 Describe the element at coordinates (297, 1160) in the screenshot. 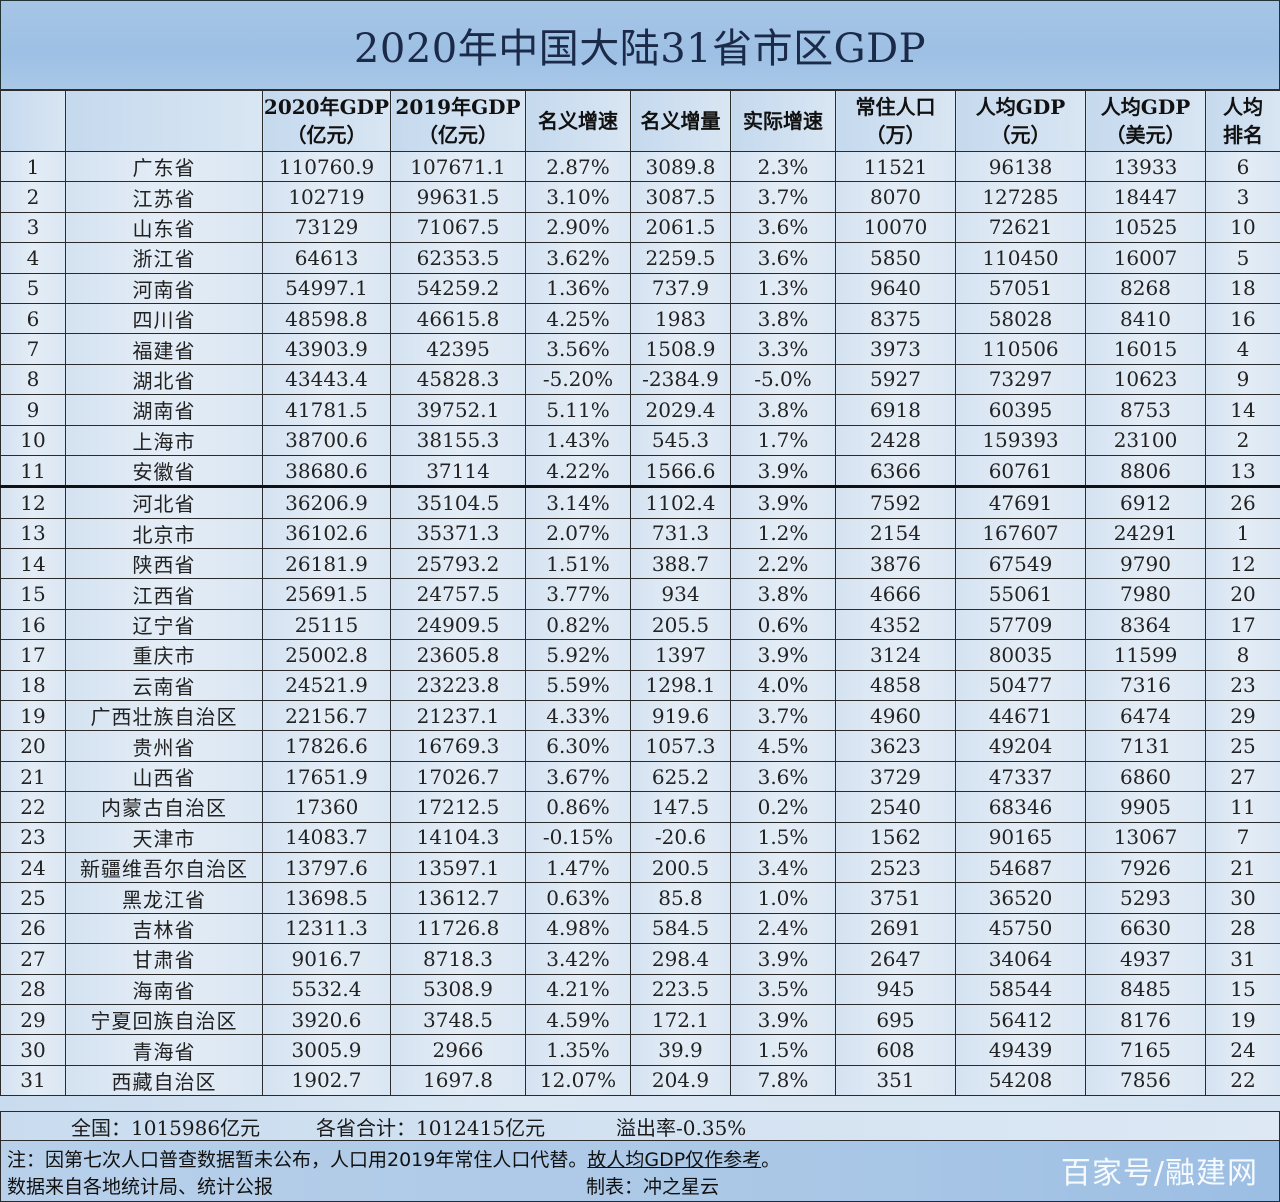

I see `note-text: 注：因第七次人口普查数据暂未公布，人口用2019年常住人口代替。` at that location.